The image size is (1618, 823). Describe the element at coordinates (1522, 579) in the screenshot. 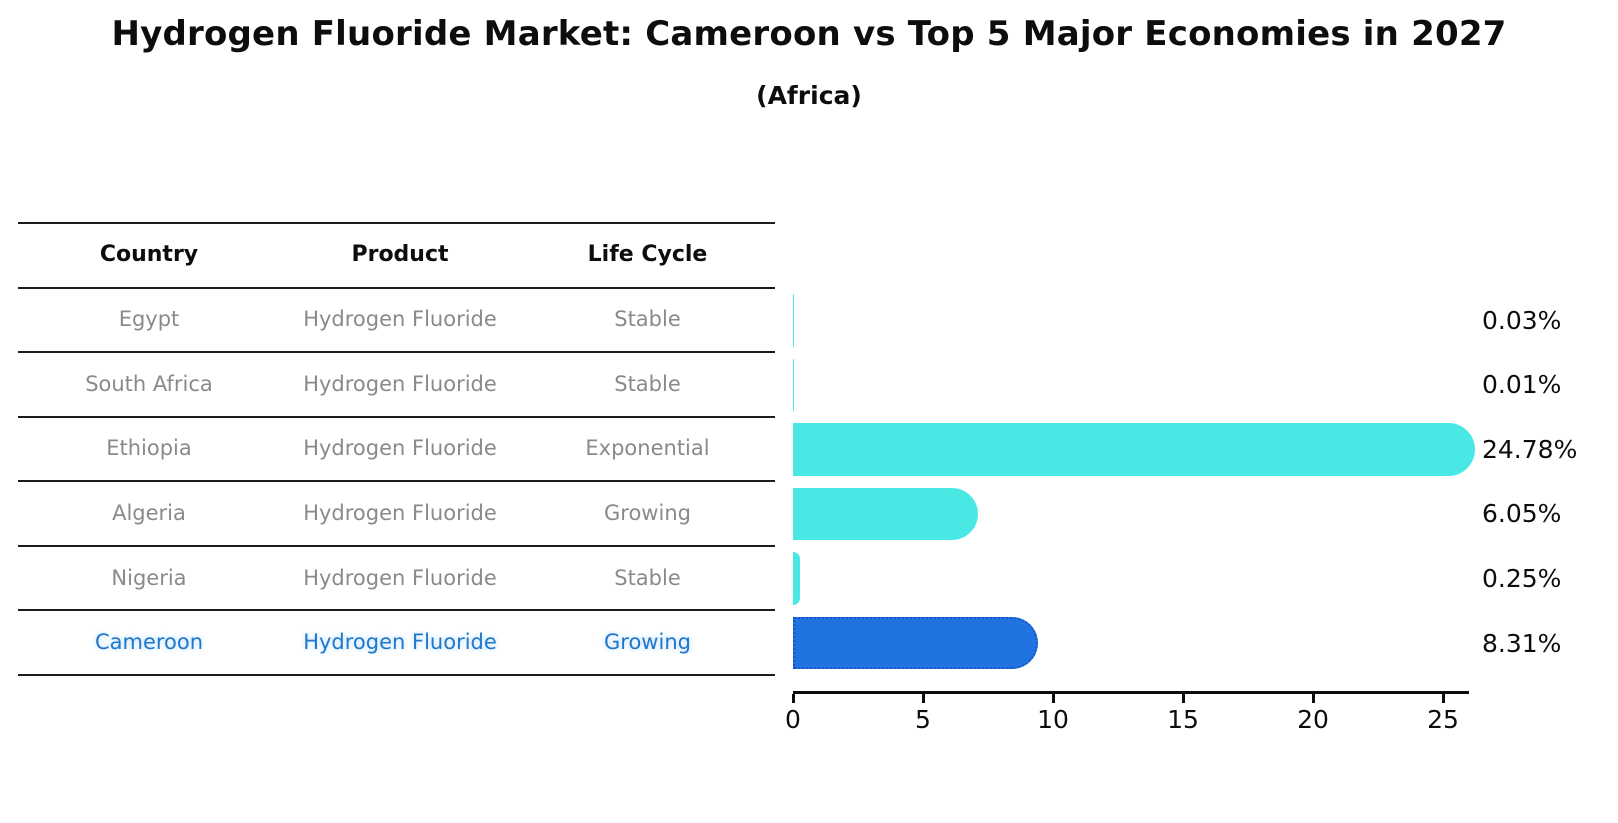

I see `value-label-nigeria: 0.25%` at that location.